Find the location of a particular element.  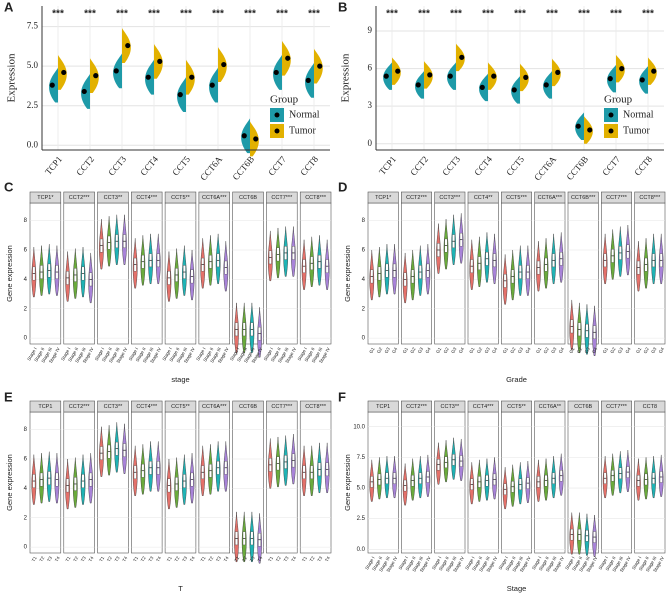

facet-label: CCT6A*** is located at coordinates (214, 407).